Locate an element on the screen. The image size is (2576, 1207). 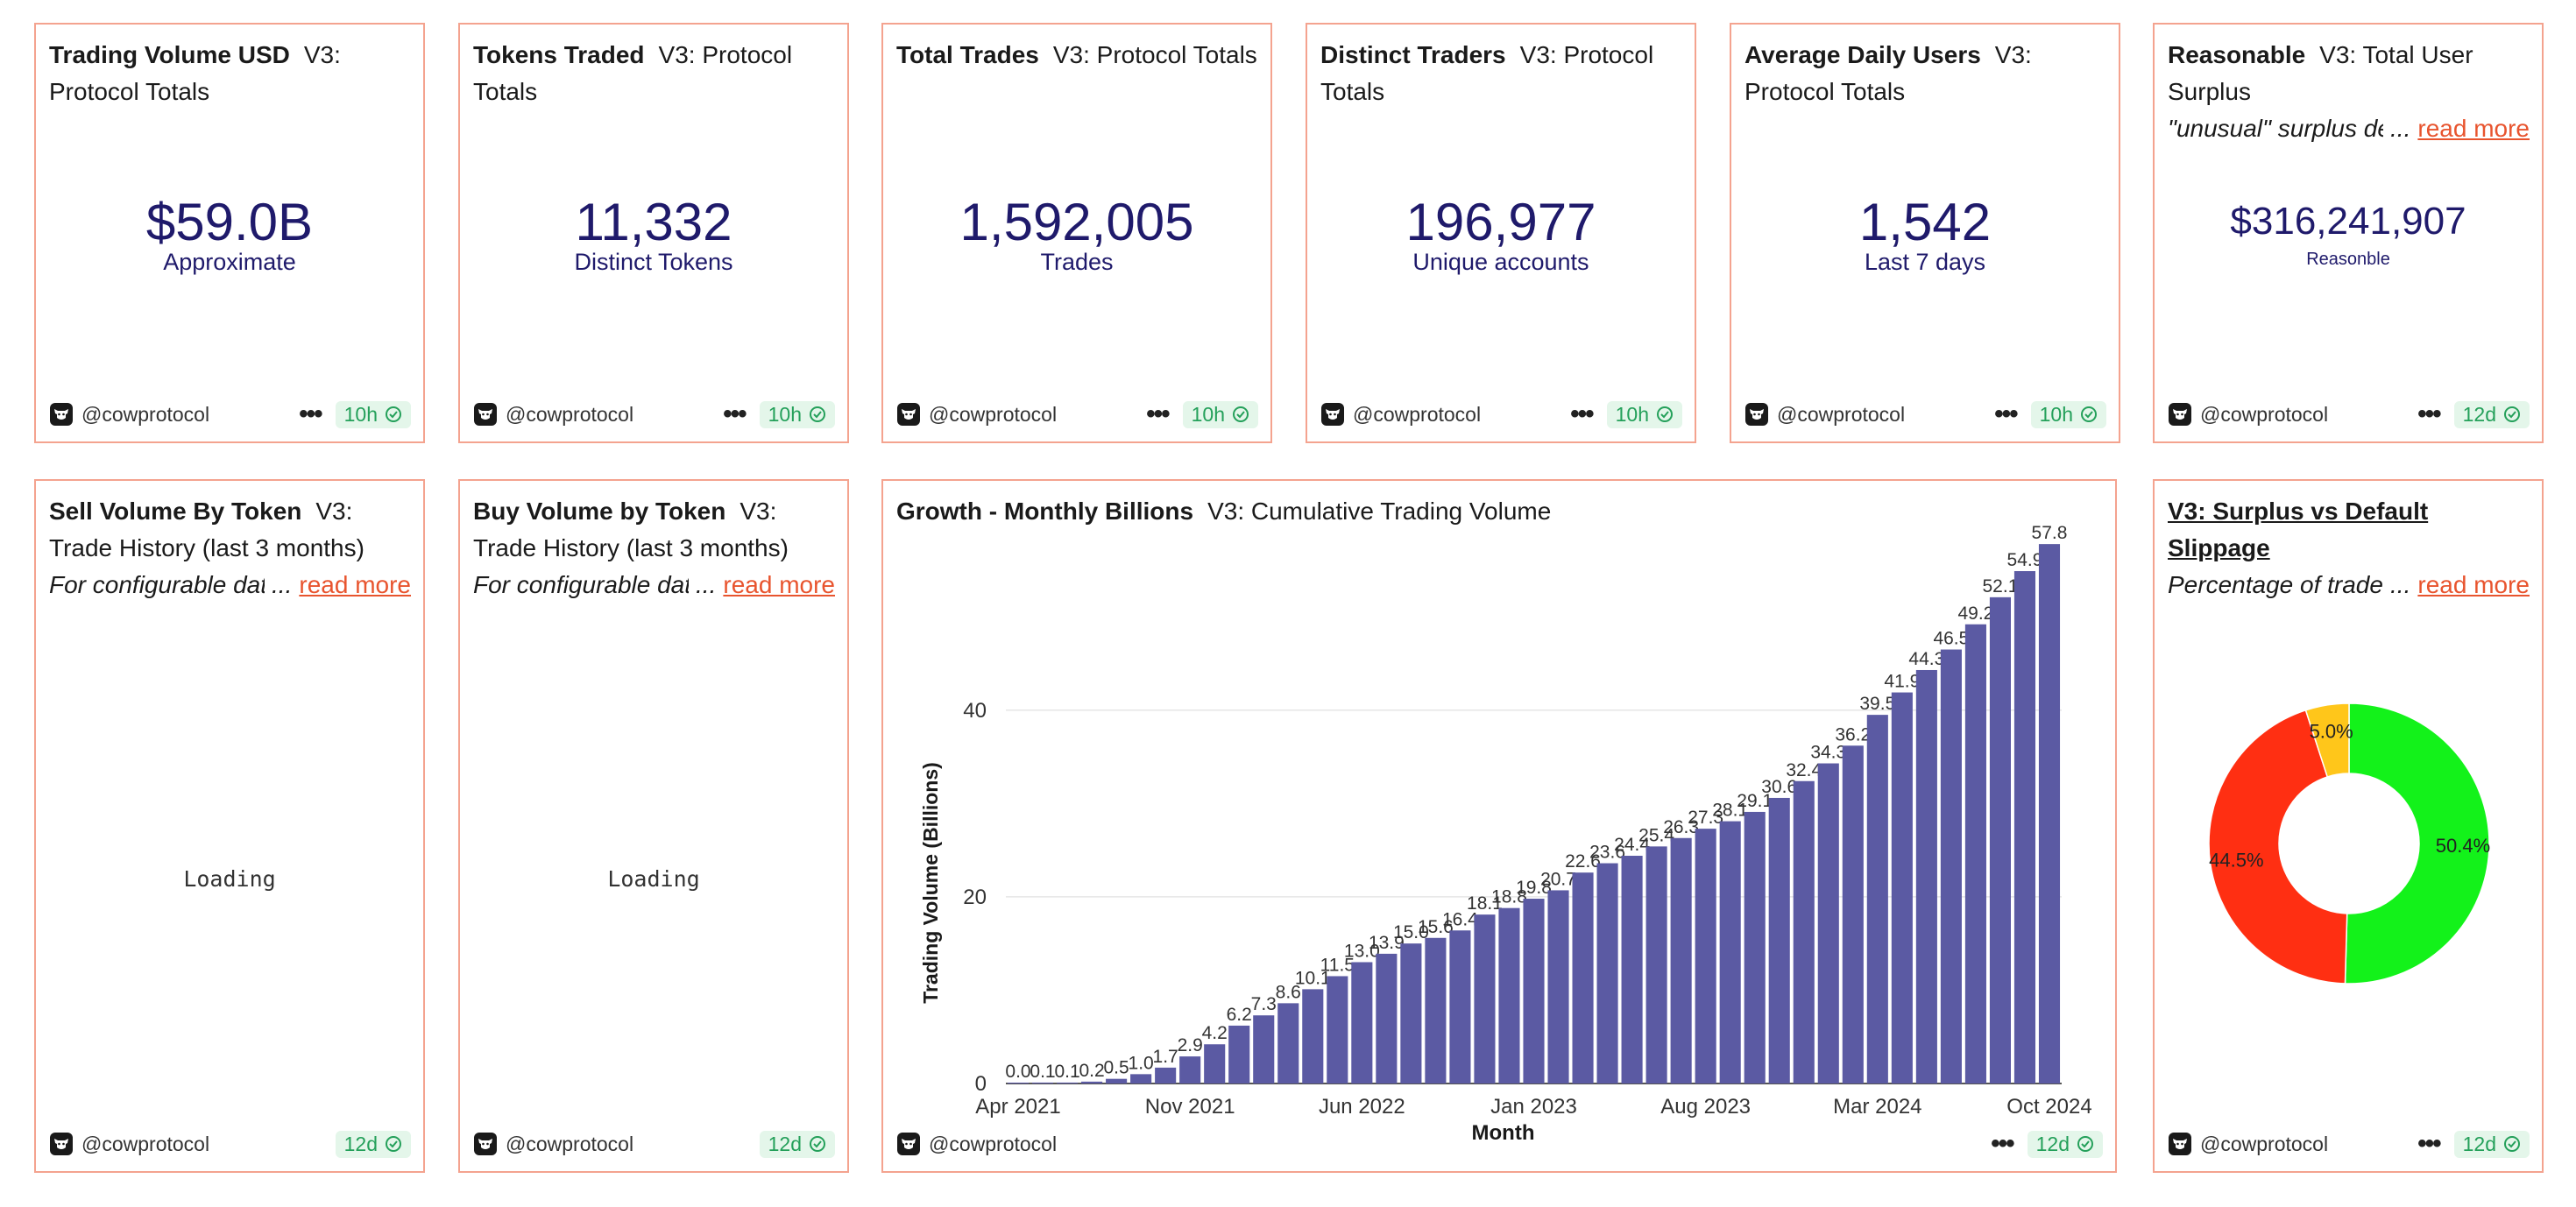
counter-value: 11,332 is located at coordinates (653, 222).